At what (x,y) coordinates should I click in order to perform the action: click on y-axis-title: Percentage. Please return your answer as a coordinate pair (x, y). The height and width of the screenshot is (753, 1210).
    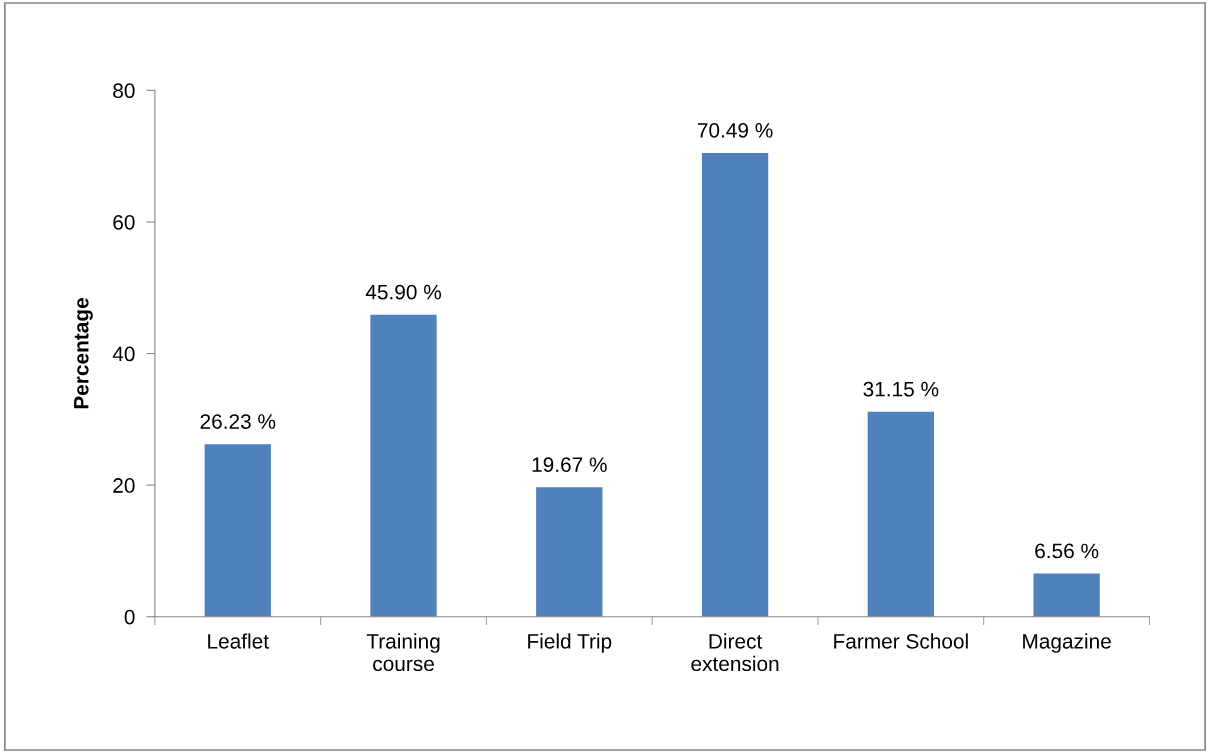
    Looking at the image, I should click on (83, 353).